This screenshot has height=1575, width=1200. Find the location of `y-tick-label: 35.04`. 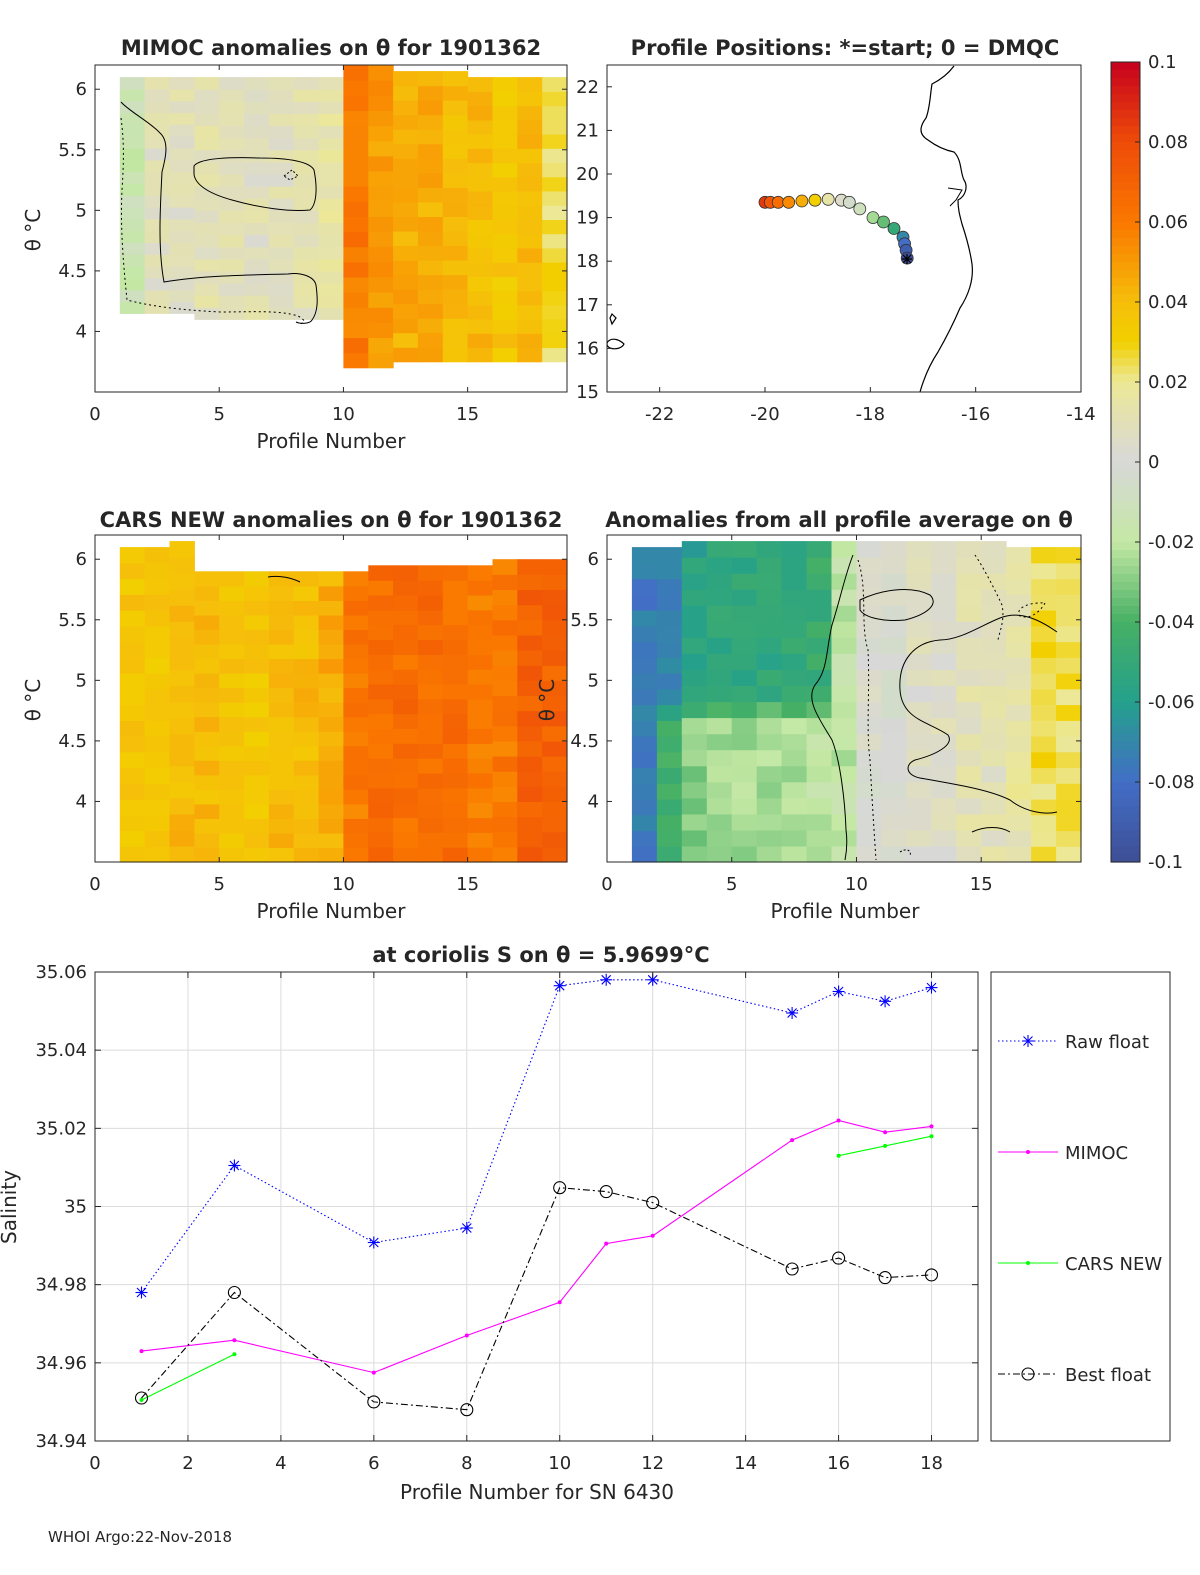

y-tick-label: 35.04 is located at coordinates (61, 1050).